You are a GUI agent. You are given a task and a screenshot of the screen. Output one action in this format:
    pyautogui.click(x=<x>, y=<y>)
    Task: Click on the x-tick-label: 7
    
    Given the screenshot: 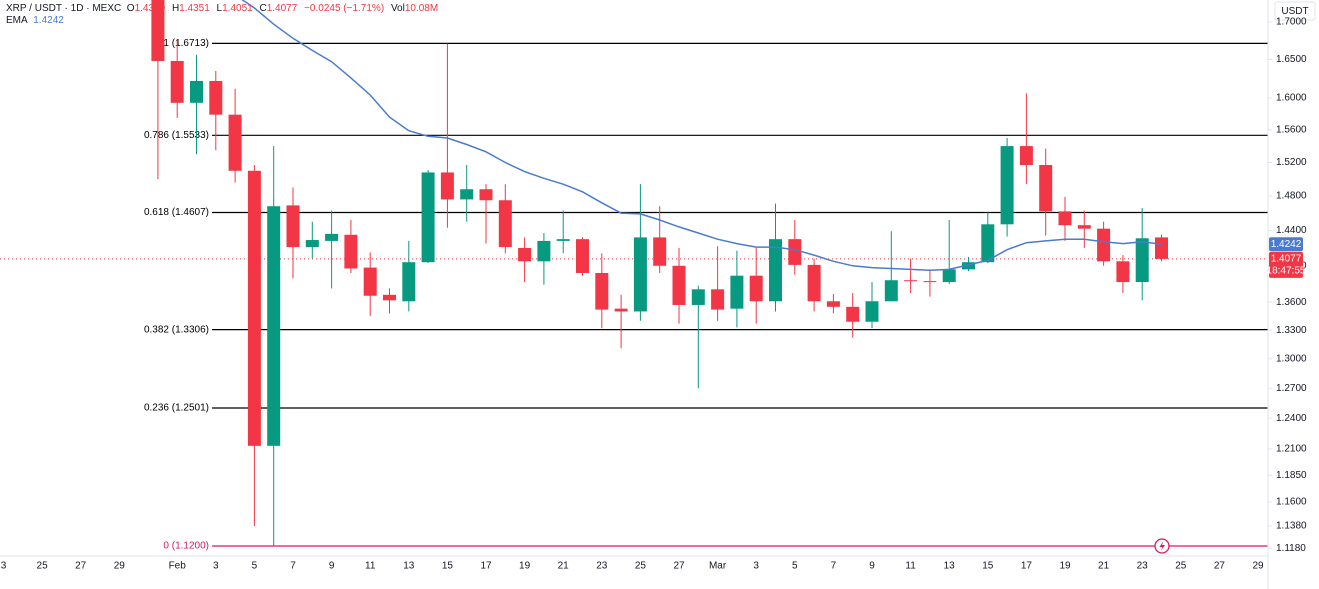 What is the action you would take?
    pyautogui.click(x=293, y=566)
    